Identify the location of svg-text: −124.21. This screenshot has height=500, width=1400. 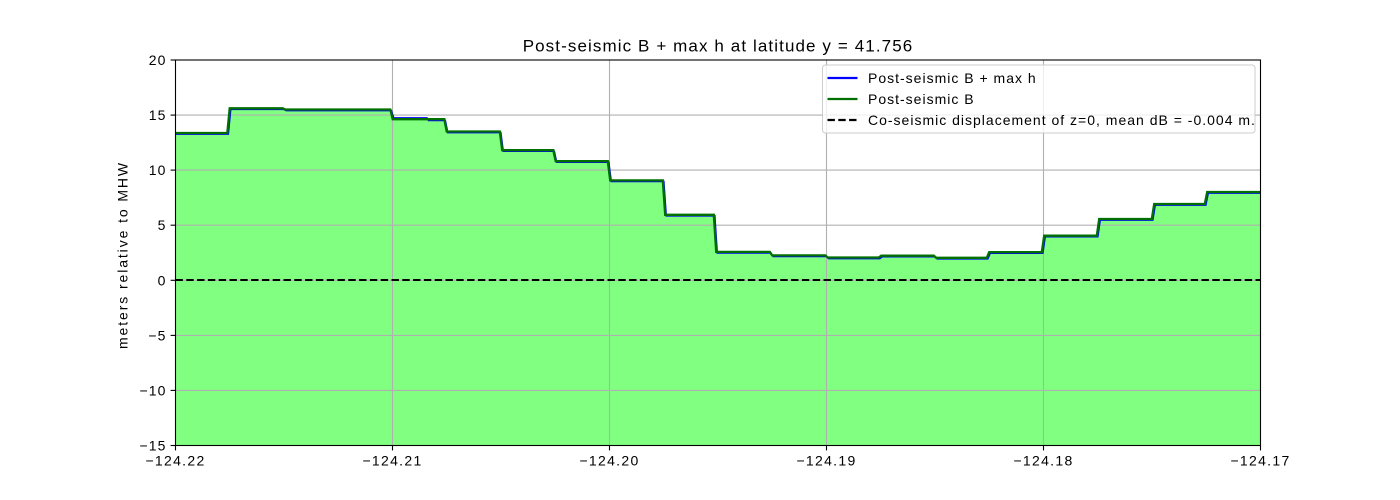
(392, 460).